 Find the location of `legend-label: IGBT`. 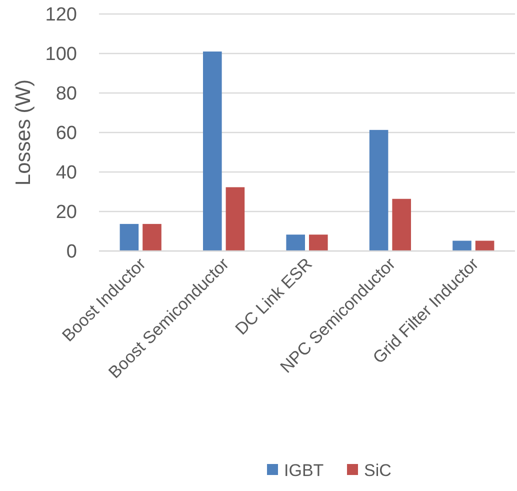

legend-label: IGBT is located at coordinates (304, 470).